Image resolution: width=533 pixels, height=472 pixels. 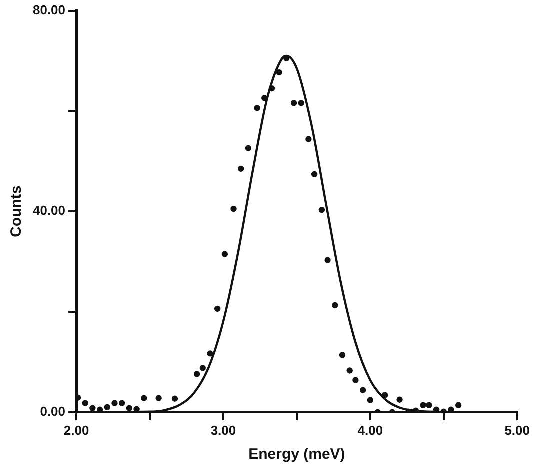 What do you see at coordinates (49, 210) in the screenshot?
I see `y-tick-label: 40.00` at bounding box center [49, 210].